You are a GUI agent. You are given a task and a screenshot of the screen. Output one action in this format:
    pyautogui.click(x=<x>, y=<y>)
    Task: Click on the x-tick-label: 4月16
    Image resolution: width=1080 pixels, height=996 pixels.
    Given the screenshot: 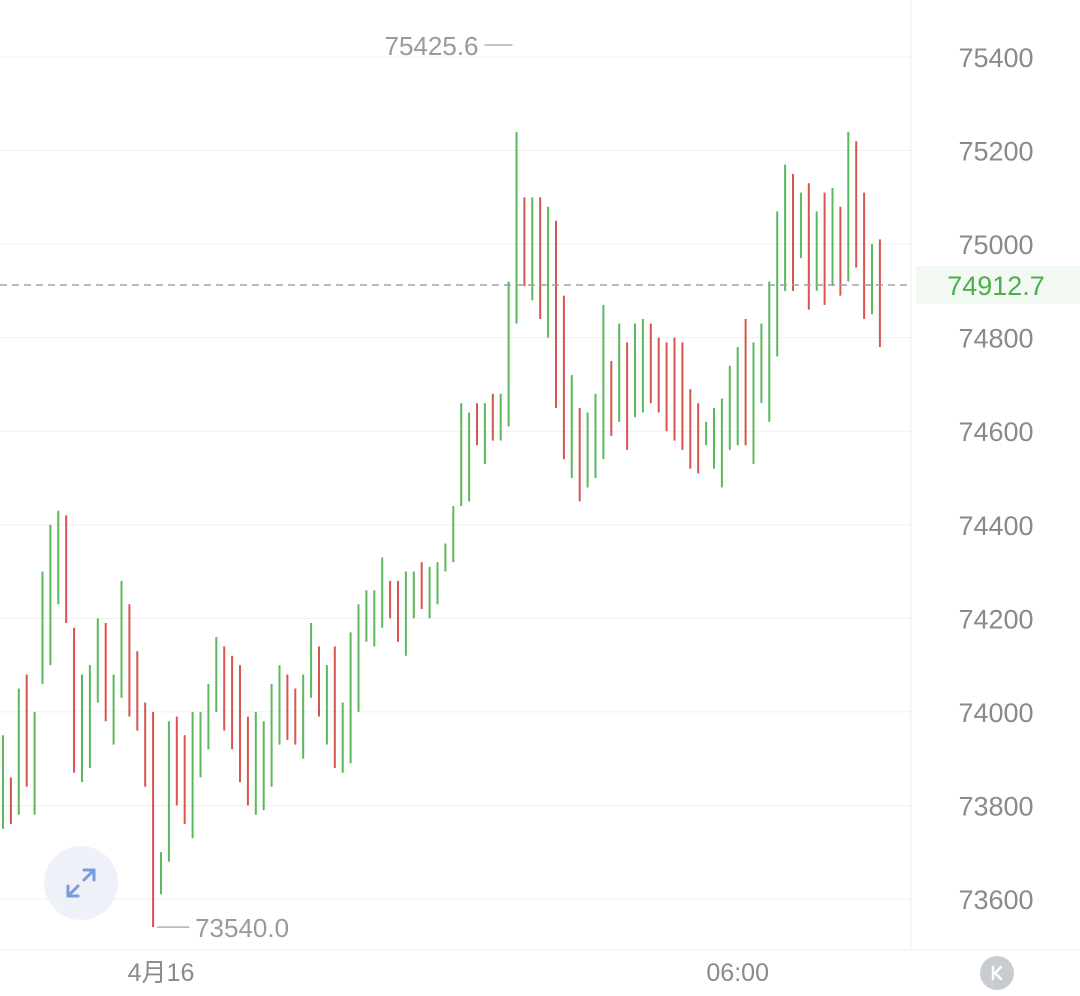 What is the action you would take?
    pyautogui.click(x=161, y=973)
    